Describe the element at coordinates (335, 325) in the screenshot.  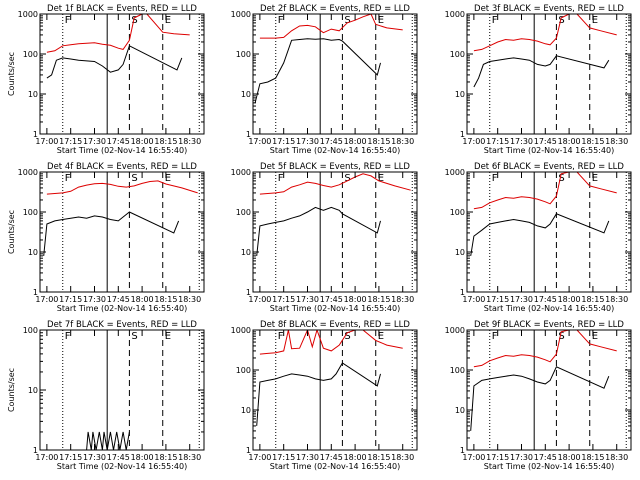
I see `chart-title: Det 8f BLACK = Events, RED = LLD` at that location.